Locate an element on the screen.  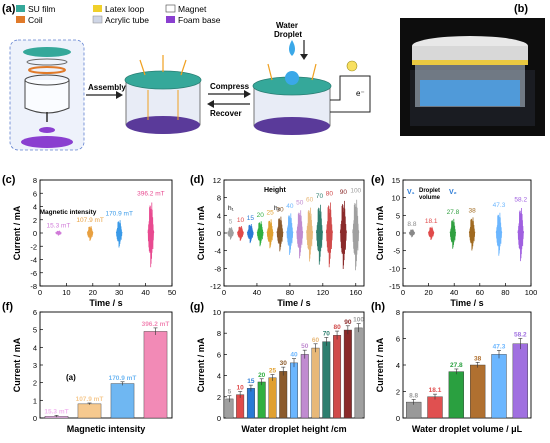
bar-label: 40 is located at coordinates (294, 355).